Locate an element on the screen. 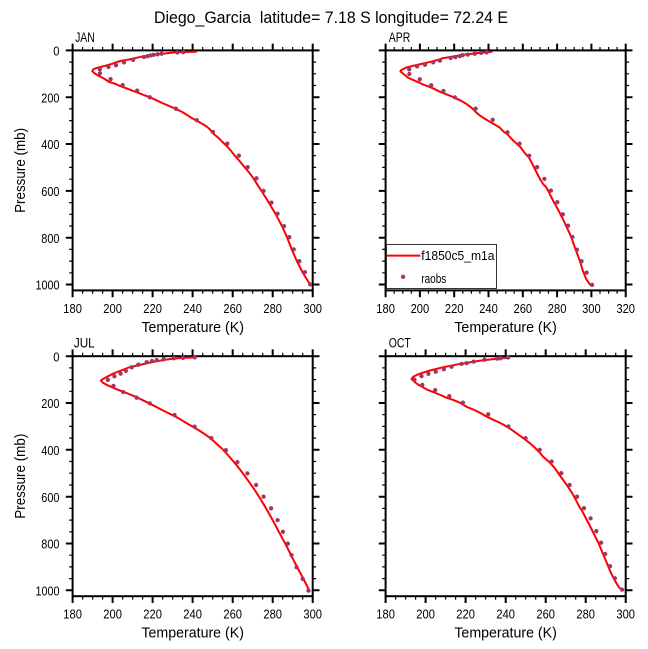  svg-text: f1850c5_m1a is located at coordinates (458, 255).